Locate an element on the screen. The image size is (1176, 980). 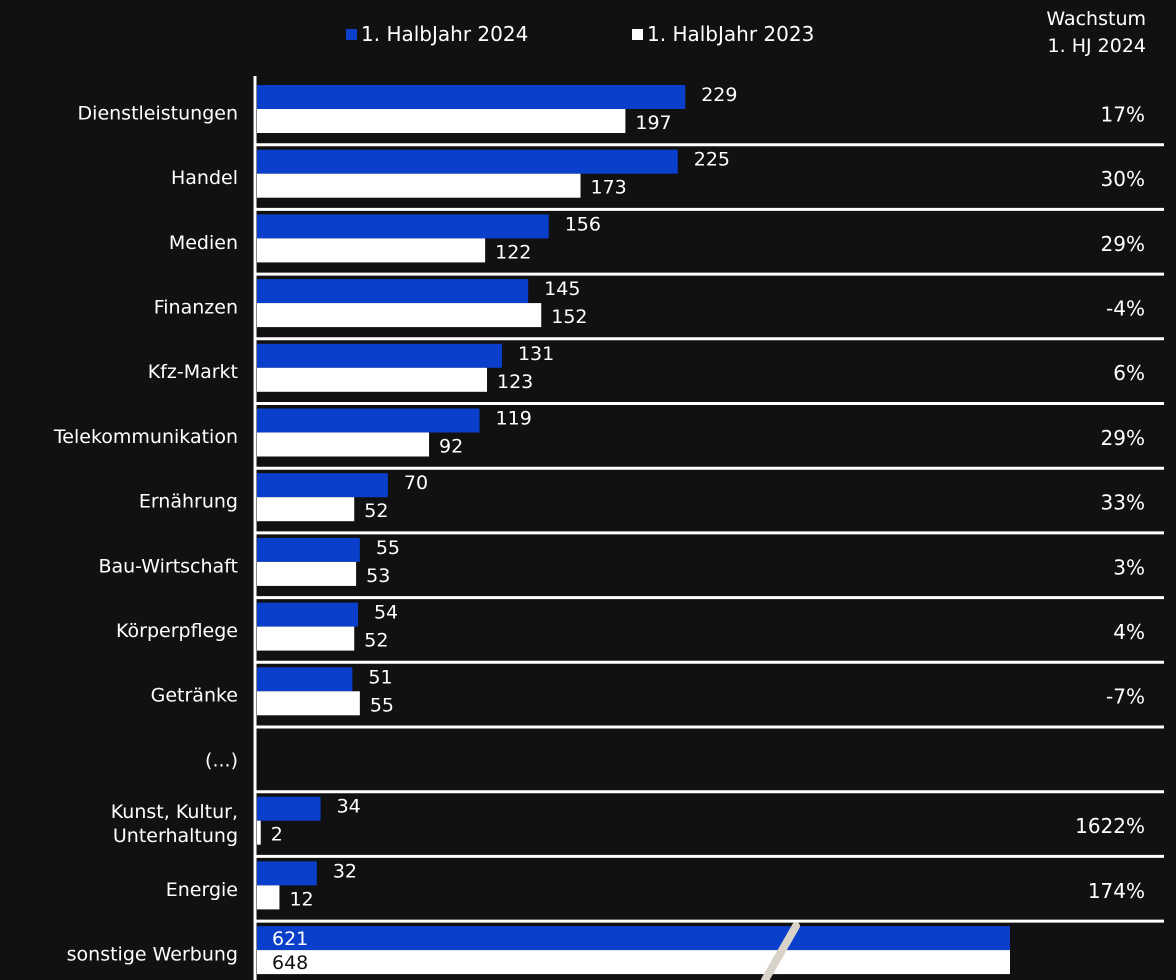
value-label-2024: 229 is located at coordinates (719, 95).